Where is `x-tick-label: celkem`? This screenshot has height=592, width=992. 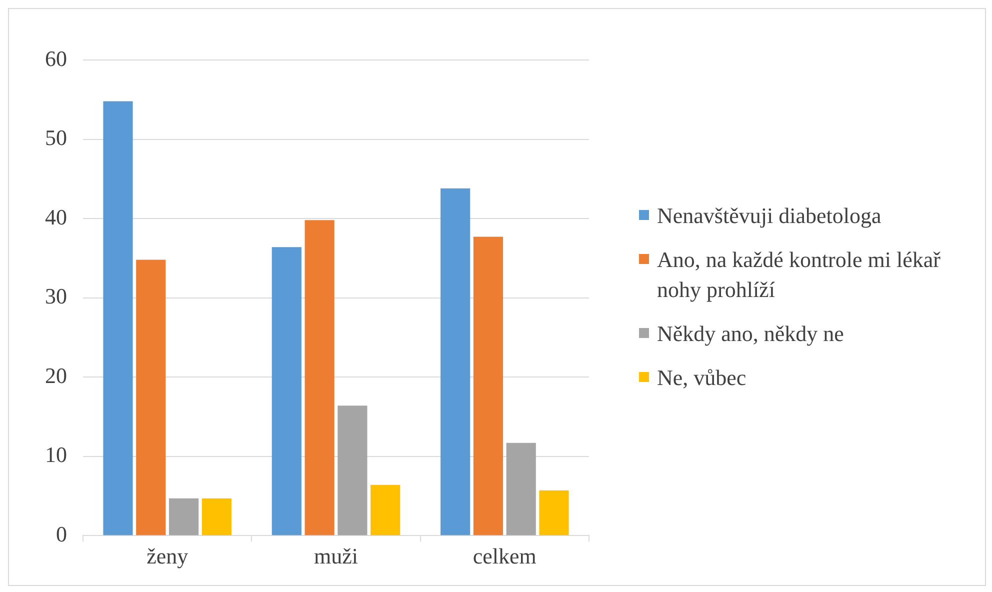
x-tick-label: celkem is located at coordinates (504, 556).